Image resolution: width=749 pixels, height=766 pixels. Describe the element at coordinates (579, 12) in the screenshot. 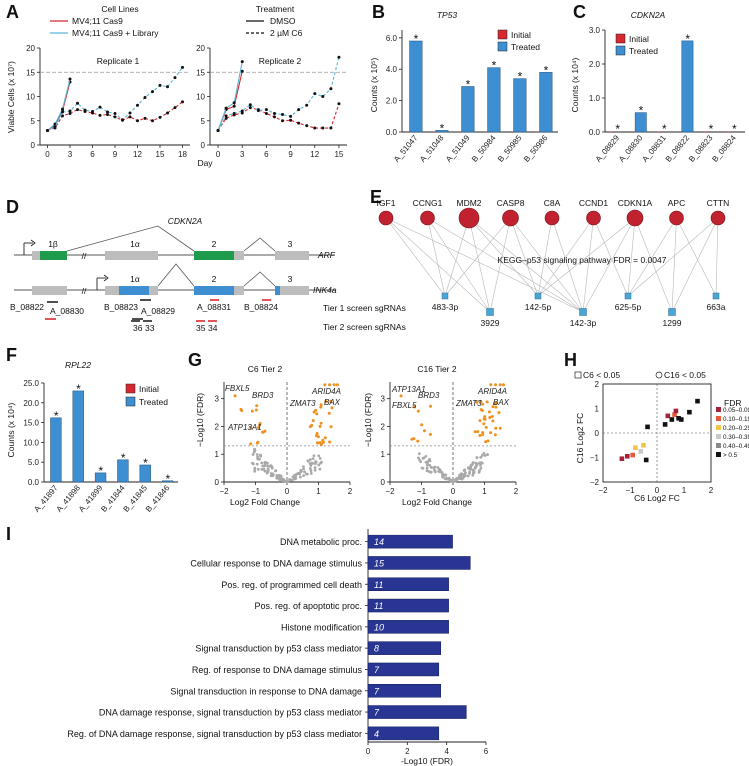

I see `panel-label-c: C` at that location.